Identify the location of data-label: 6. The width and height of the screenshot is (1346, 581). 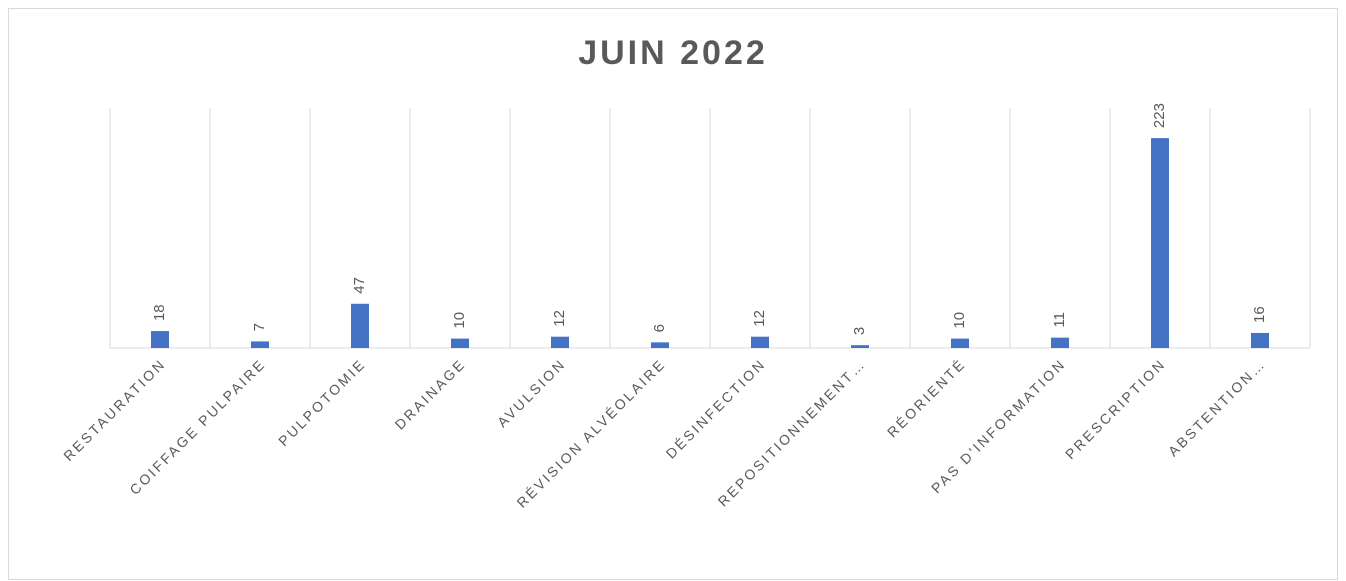
(659, 328).